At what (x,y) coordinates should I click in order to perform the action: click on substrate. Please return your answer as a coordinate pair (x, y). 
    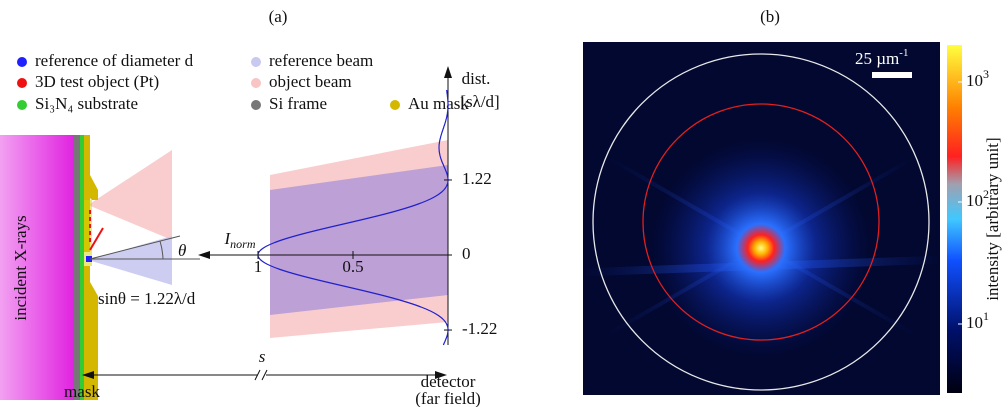
    Looking at the image, I should click on (82, 267).